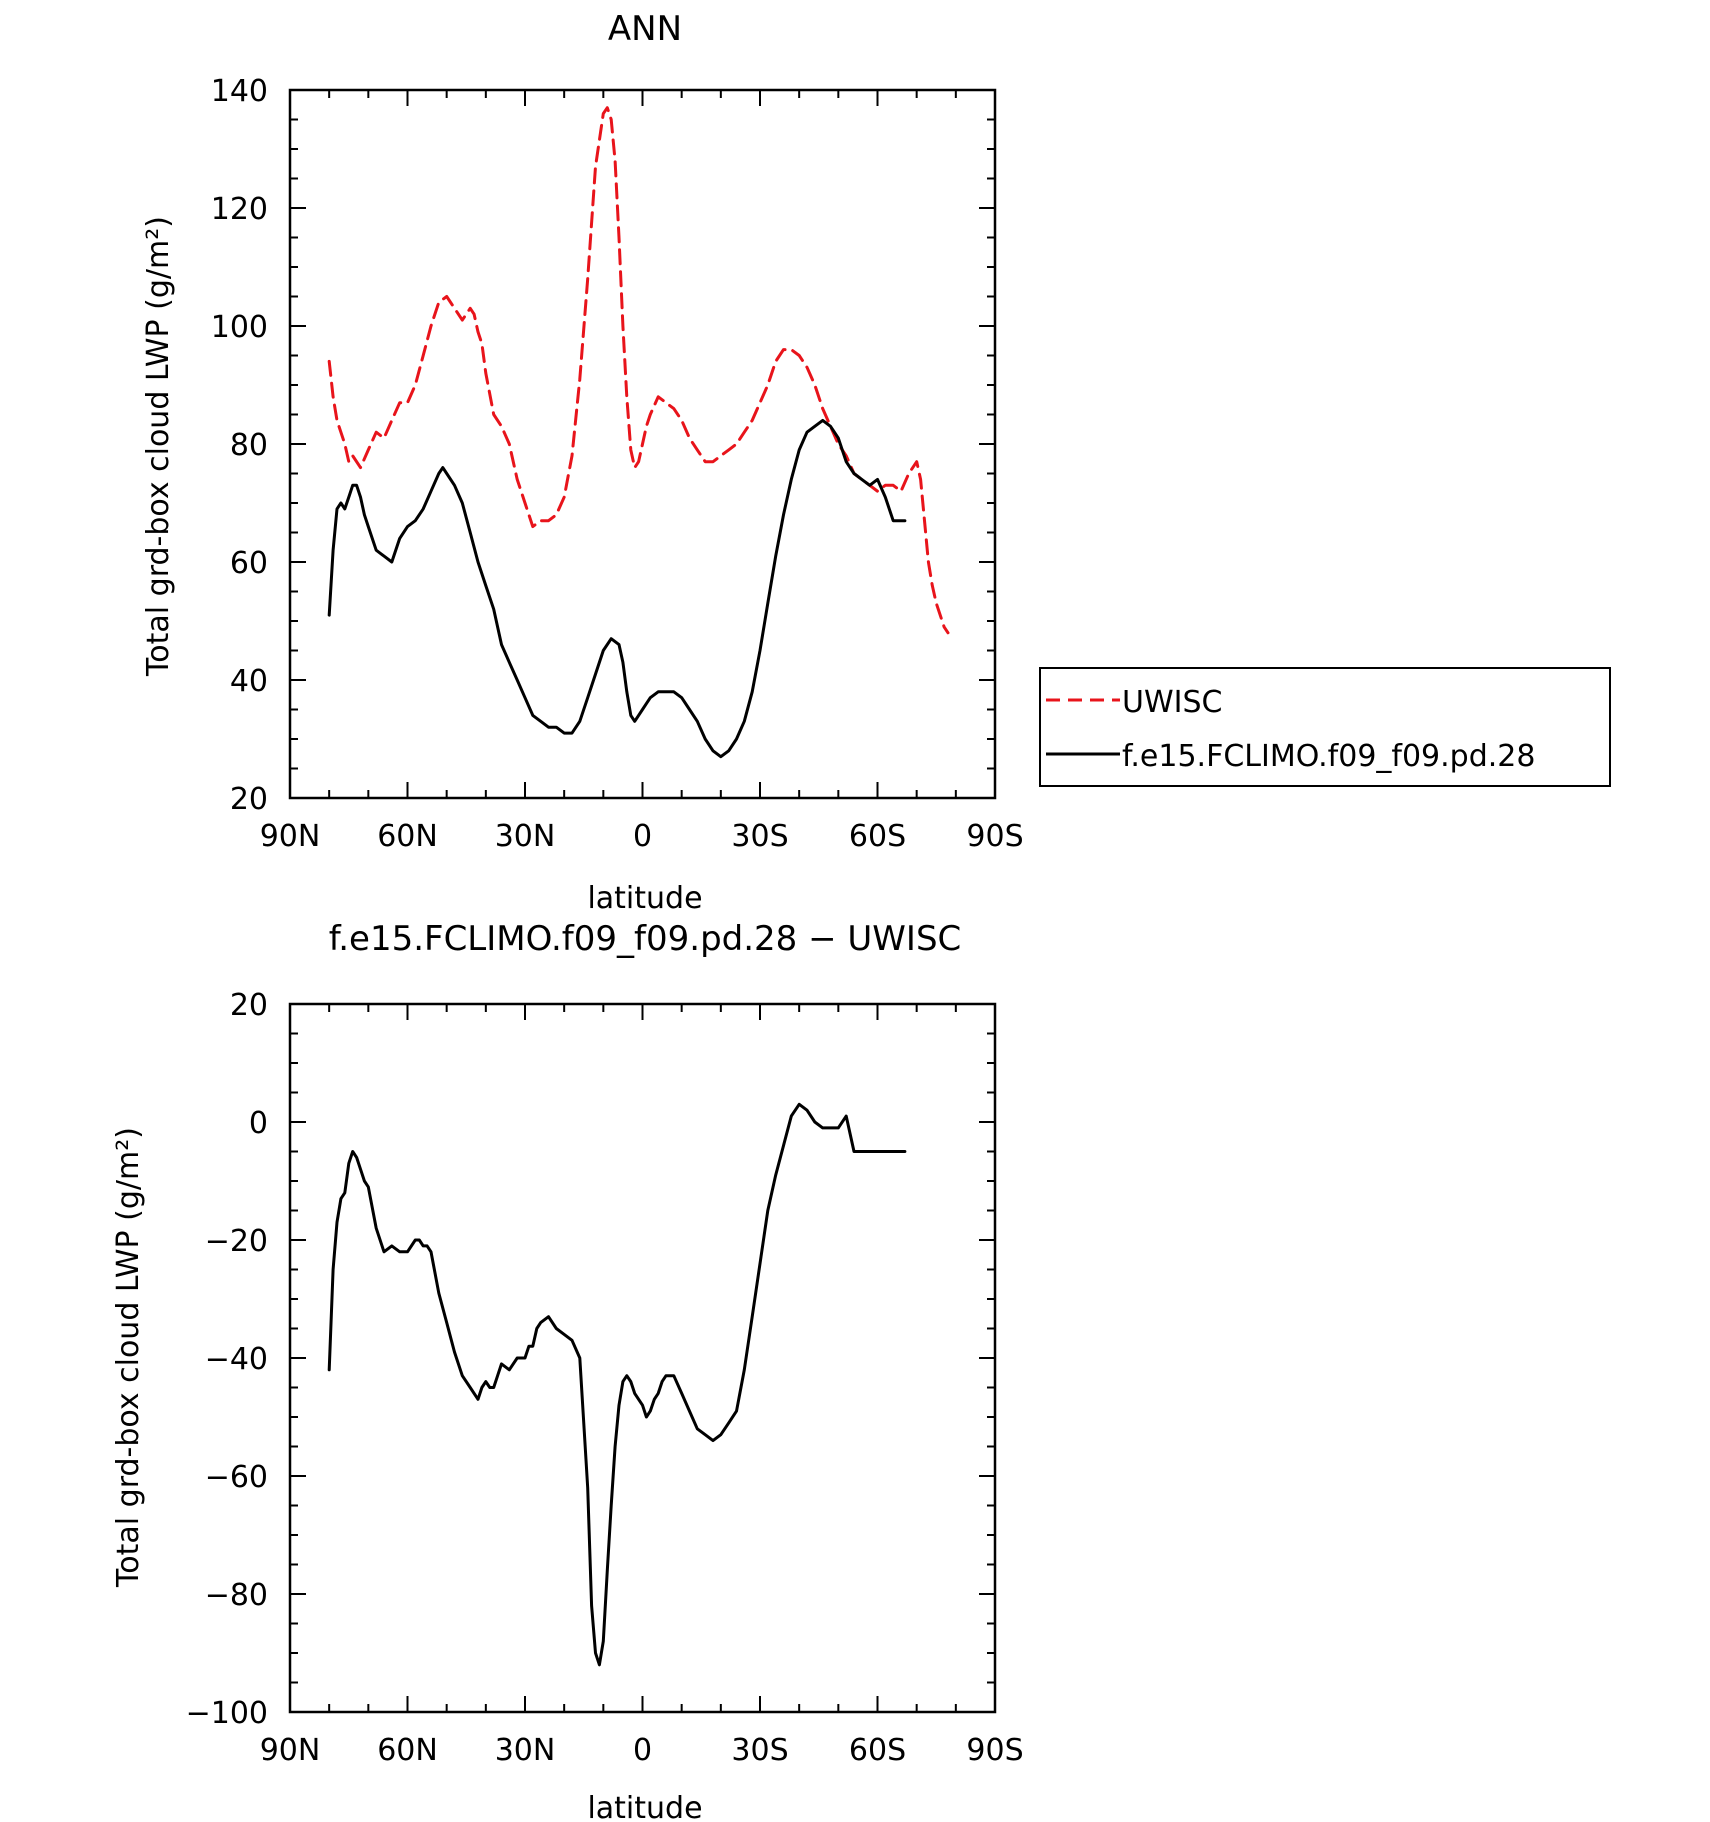 The height and width of the screenshot is (1822, 1710). I want to click on top-y-tick-label: 40, so click(249, 681).